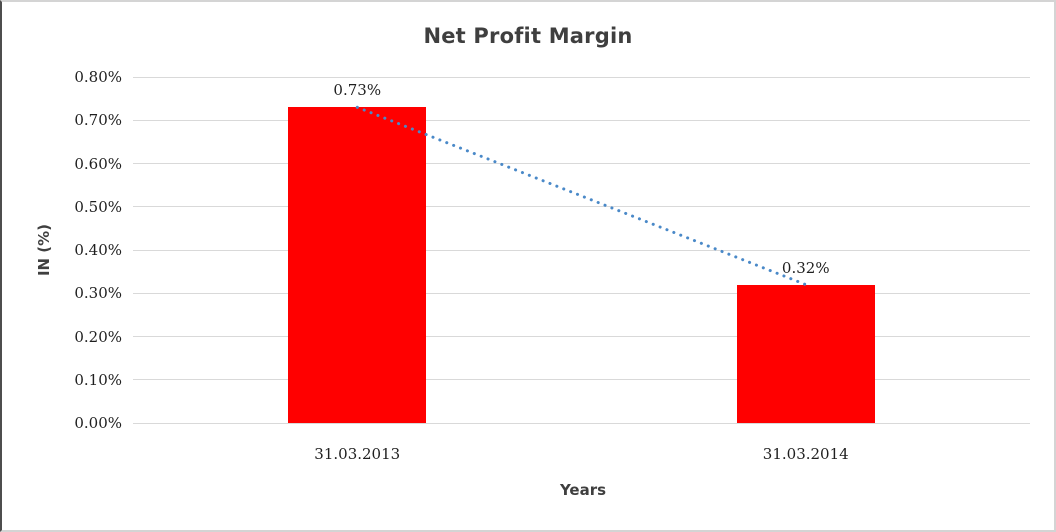 The image size is (1056, 532). Describe the element at coordinates (98, 336) in the screenshot. I see `y-tick-label: 0.20%` at that location.